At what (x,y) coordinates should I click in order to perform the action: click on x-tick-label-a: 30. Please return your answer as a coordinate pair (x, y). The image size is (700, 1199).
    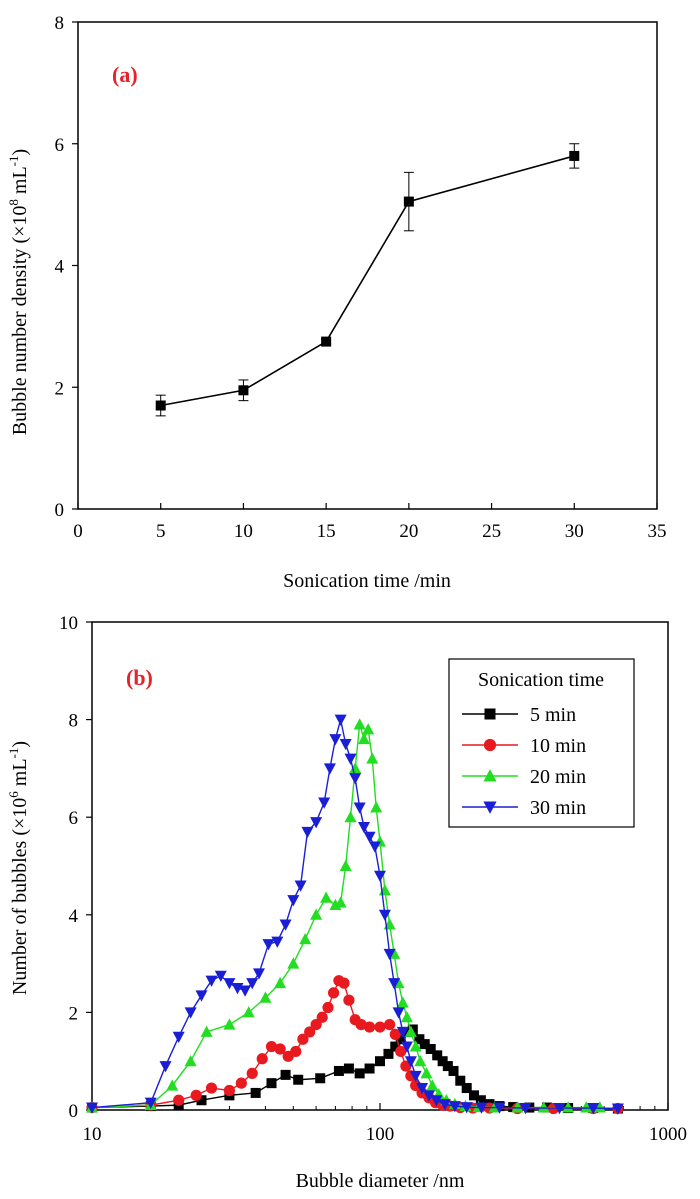
    Looking at the image, I should click on (574, 531).